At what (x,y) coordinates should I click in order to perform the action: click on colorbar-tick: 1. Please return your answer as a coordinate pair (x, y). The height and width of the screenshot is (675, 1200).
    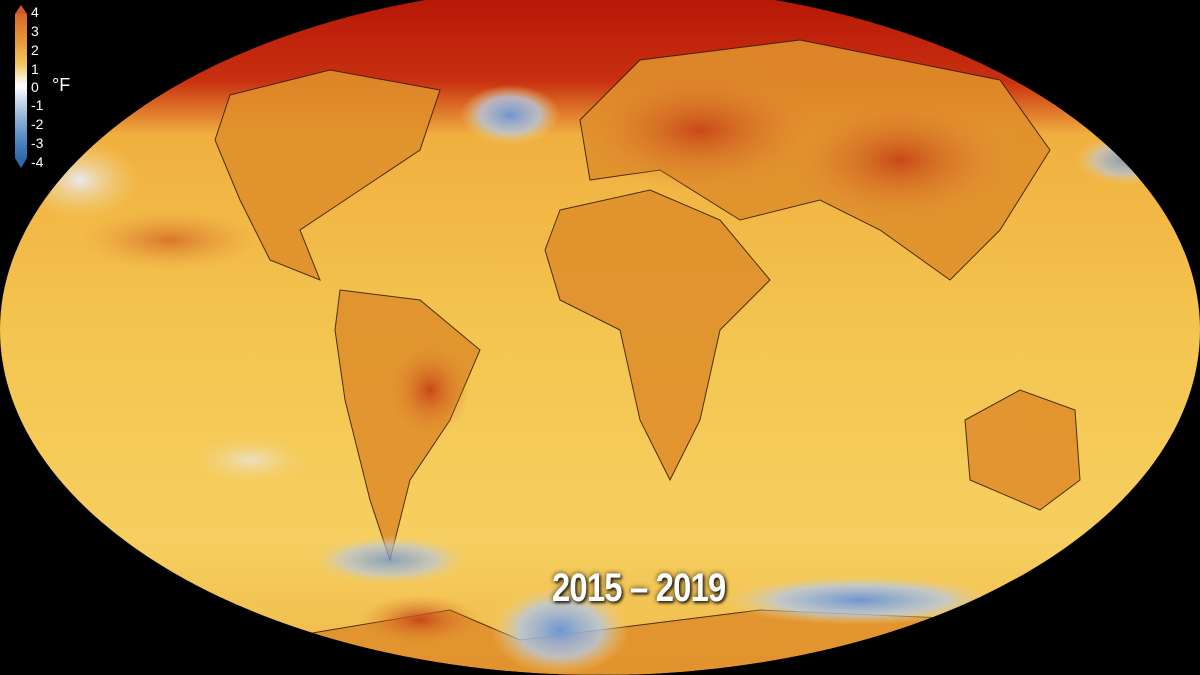
    Looking at the image, I should click on (35, 69).